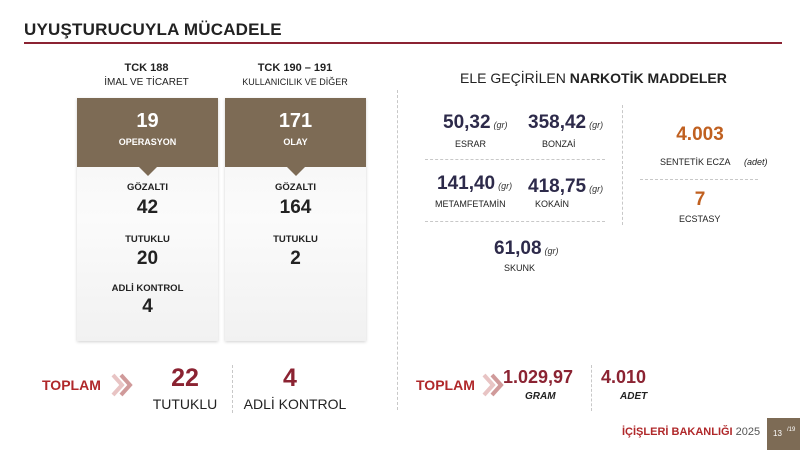 Image resolution: width=800 pixels, height=450 pixels. I want to click on ecstasy-value: 7, so click(700, 199).